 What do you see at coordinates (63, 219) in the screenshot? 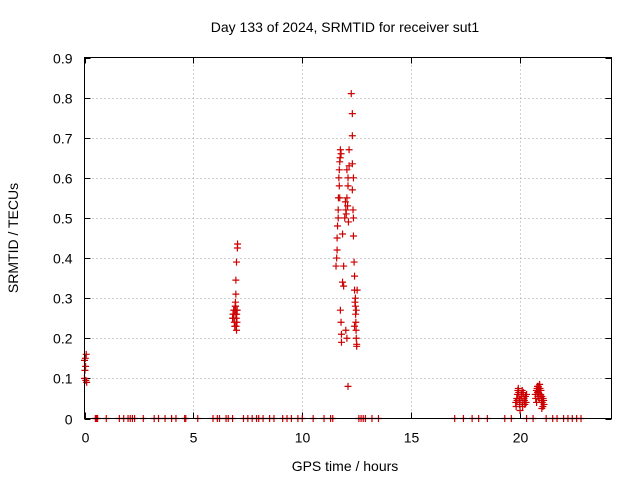
I see `y-tick-label: 0.5` at bounding box center [63, 219].